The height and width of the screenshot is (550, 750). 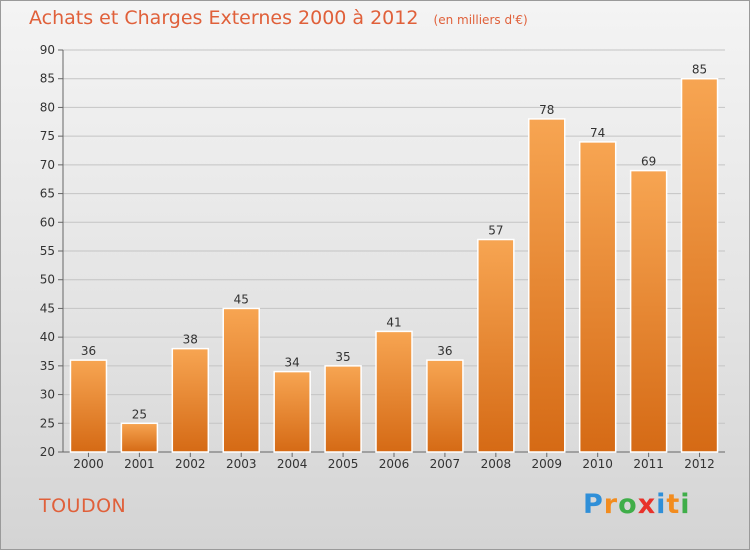 I want to click on y-tick-label: 75, so click(x=47, y=136).